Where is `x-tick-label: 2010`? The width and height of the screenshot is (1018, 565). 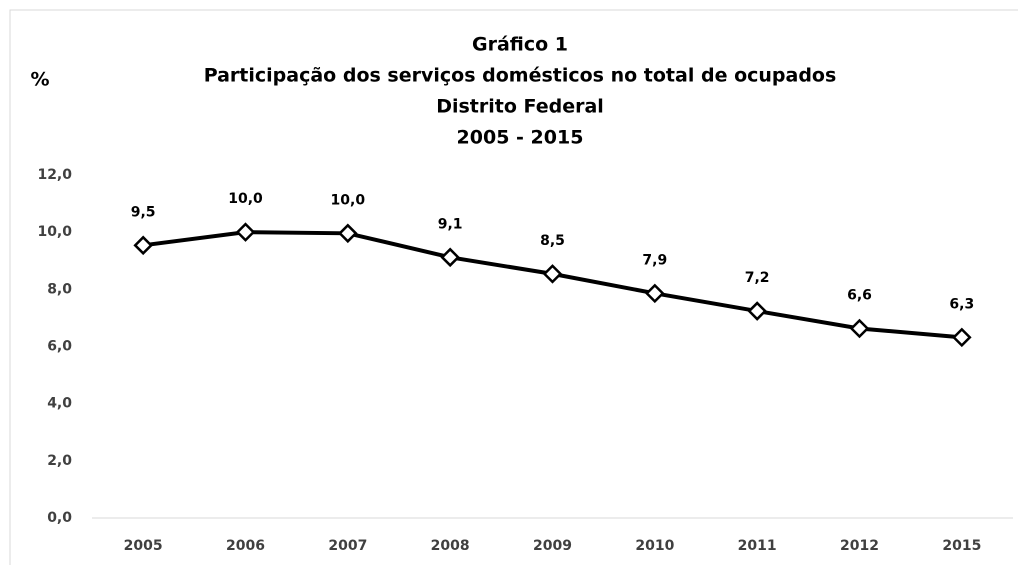
x-tick-label: 2010 is located at coordinates (654, 546).